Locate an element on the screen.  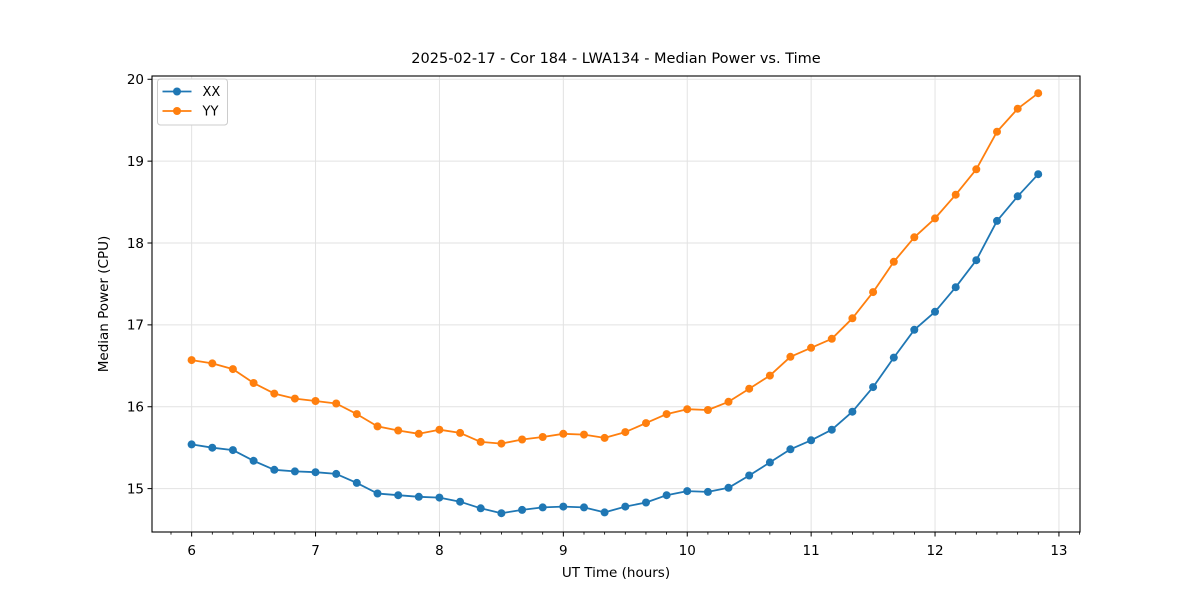
x-tick-label: 11 is located at coordinates (811, 551).